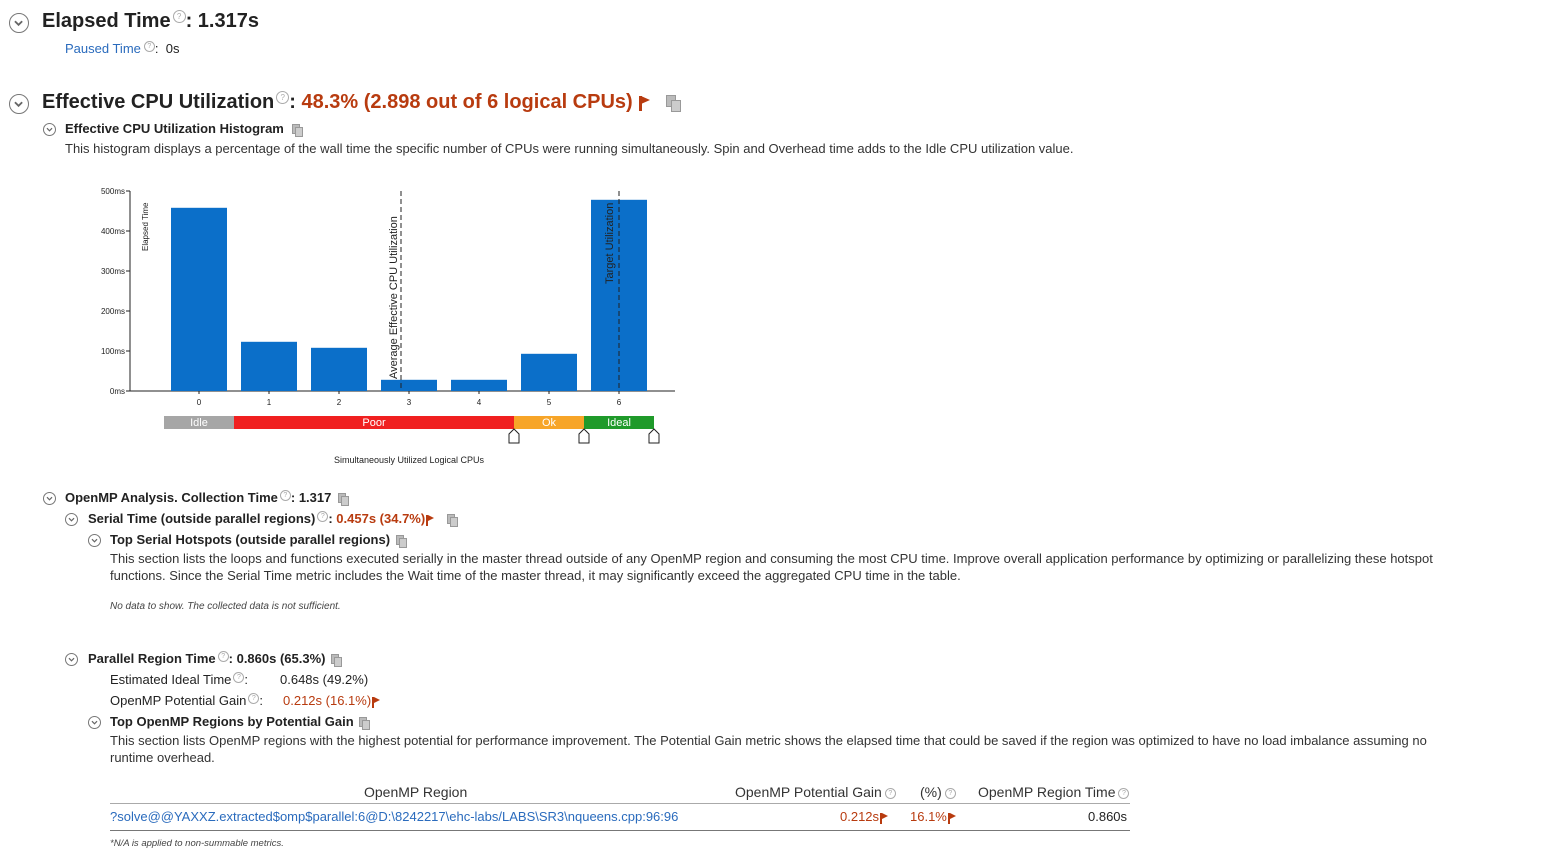 The image size is (1550, 862). I want to click on column-header-gain-row: OpenMP Potential Gain?, so click(815, 792).